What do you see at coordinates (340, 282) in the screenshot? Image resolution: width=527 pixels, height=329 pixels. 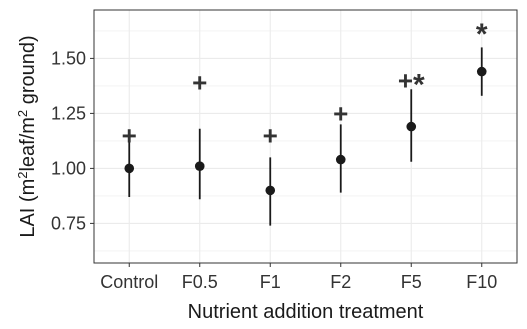 I see `x-tick-label: F2` at bounding box center [340, 282].